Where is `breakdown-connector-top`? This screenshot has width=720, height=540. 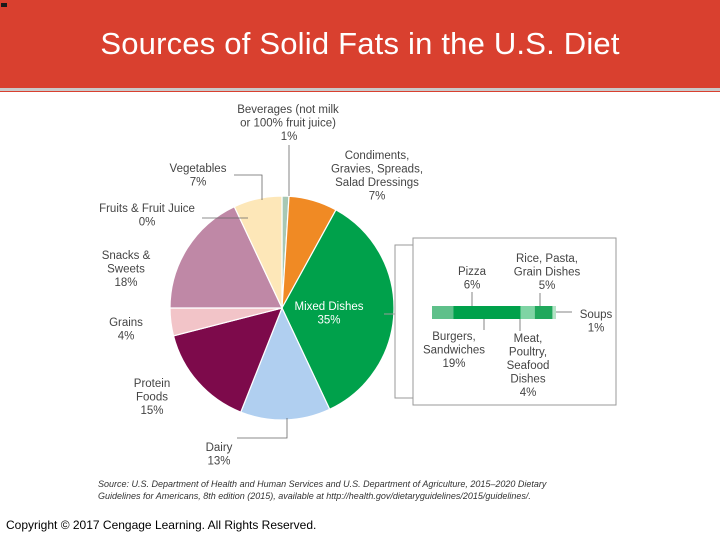 breakdown-connector-top is located at coordinates (398, 279).